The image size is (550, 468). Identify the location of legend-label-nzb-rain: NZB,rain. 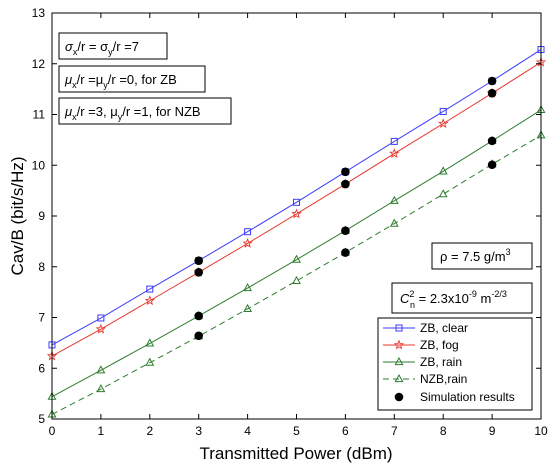
(443, 379).